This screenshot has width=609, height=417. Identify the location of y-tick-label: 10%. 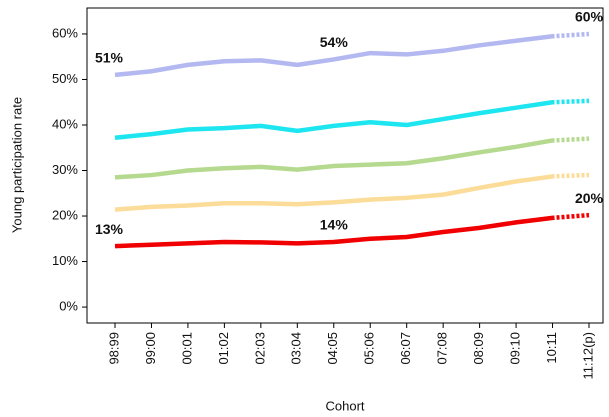
(65, 260).